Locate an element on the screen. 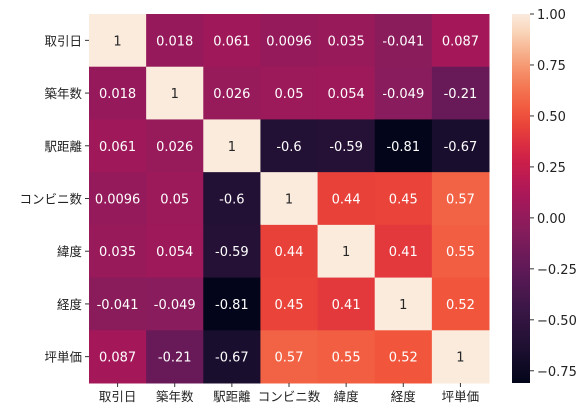  x-axis-tick-labels: 取引日 築年数 駅距離 コンビニ数 緯度 経度 坪単価 is located at coordinates (289, 393).